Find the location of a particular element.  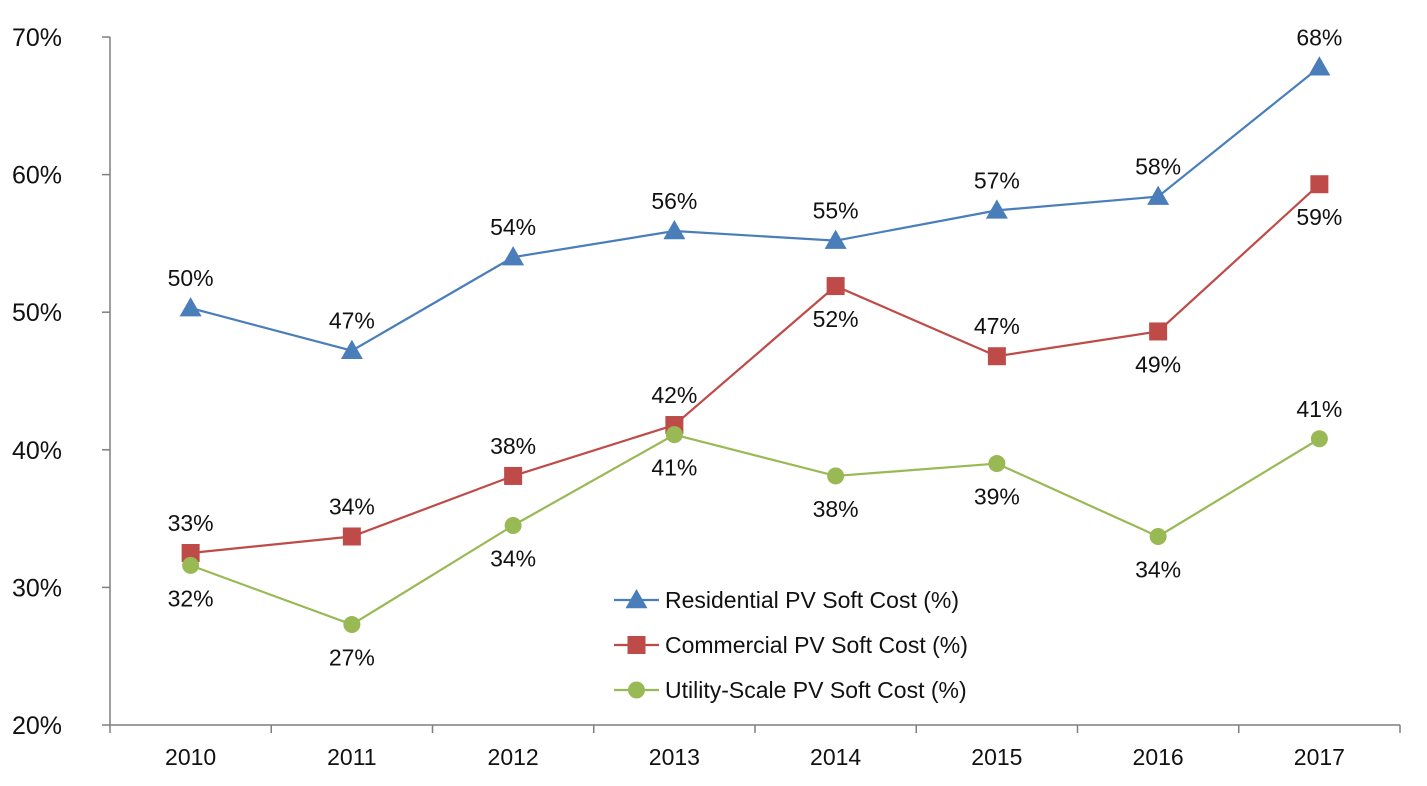

x-tick-label: 2010 is located at coordinates (190, 757).